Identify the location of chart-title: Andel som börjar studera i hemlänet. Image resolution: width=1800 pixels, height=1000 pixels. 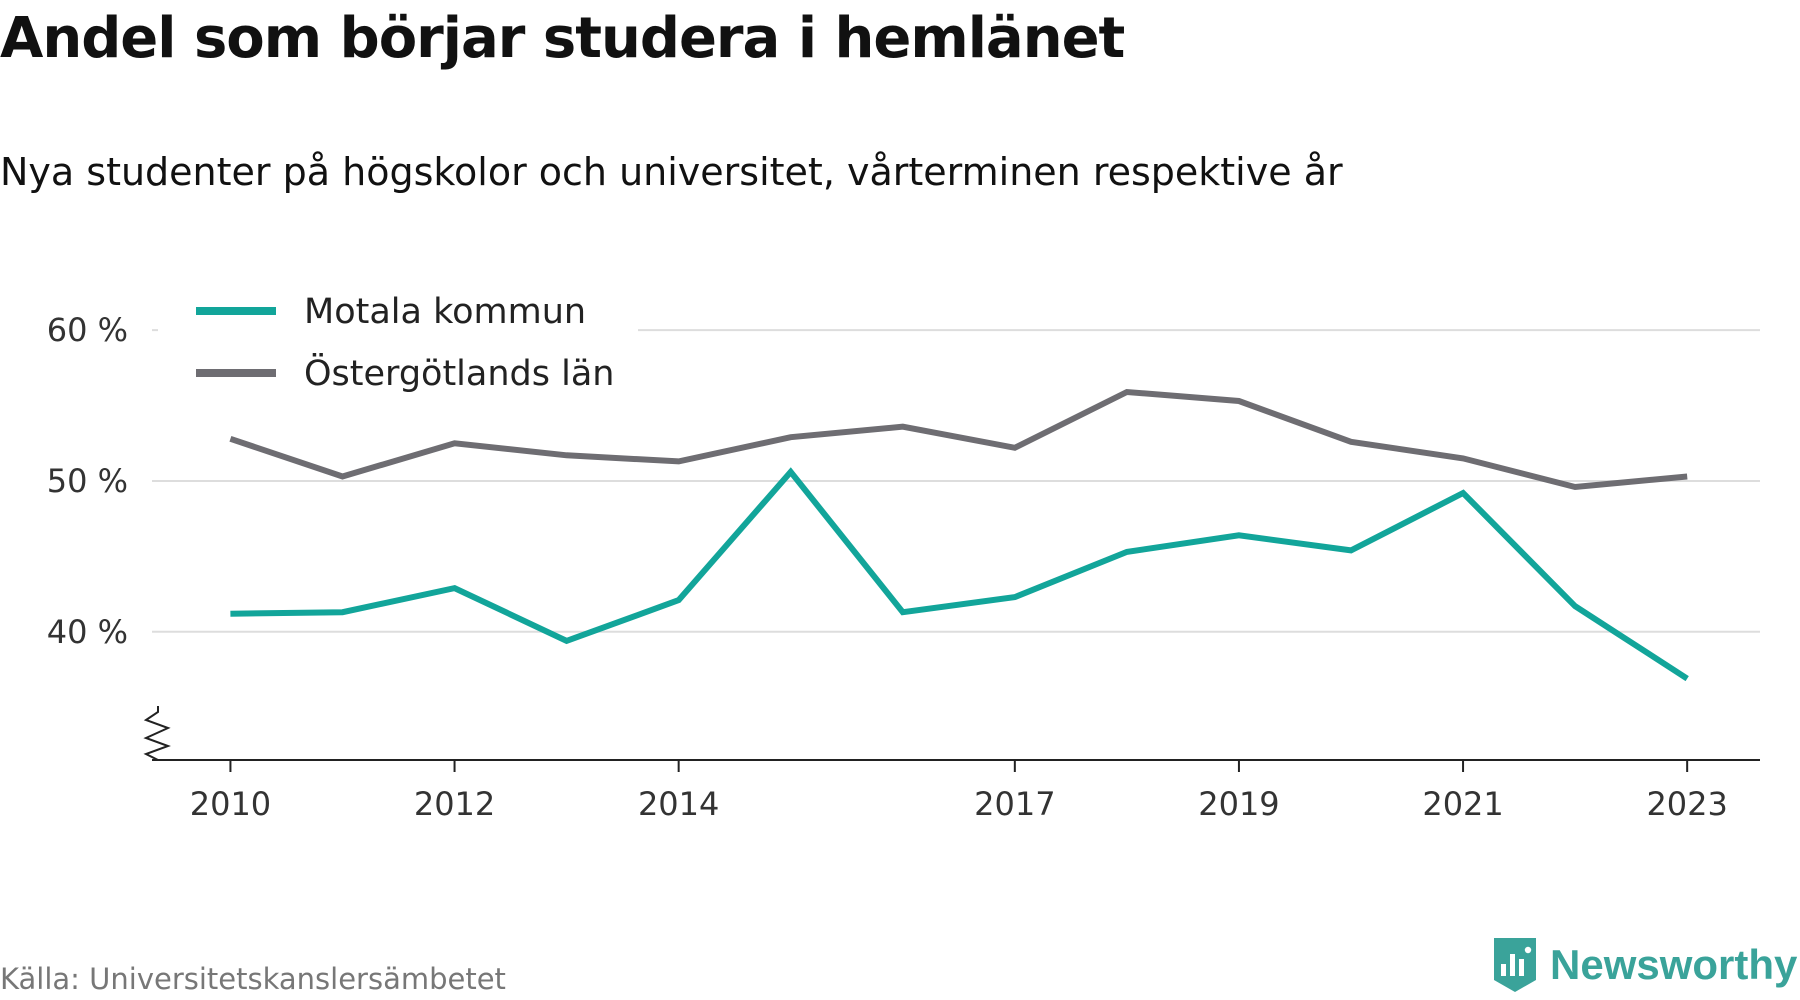
(562, 38).